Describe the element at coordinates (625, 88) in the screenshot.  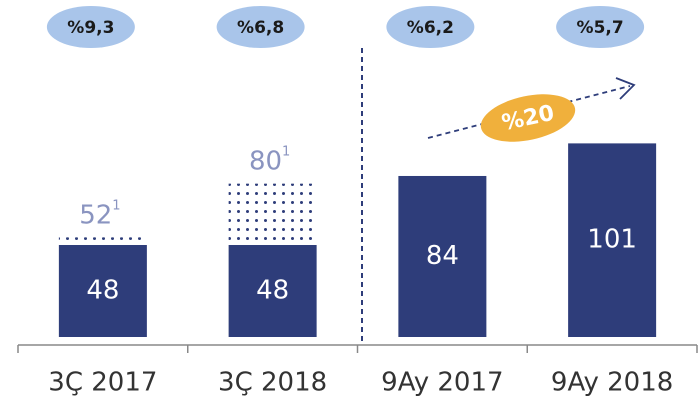
I see `arrow-head` at that location.